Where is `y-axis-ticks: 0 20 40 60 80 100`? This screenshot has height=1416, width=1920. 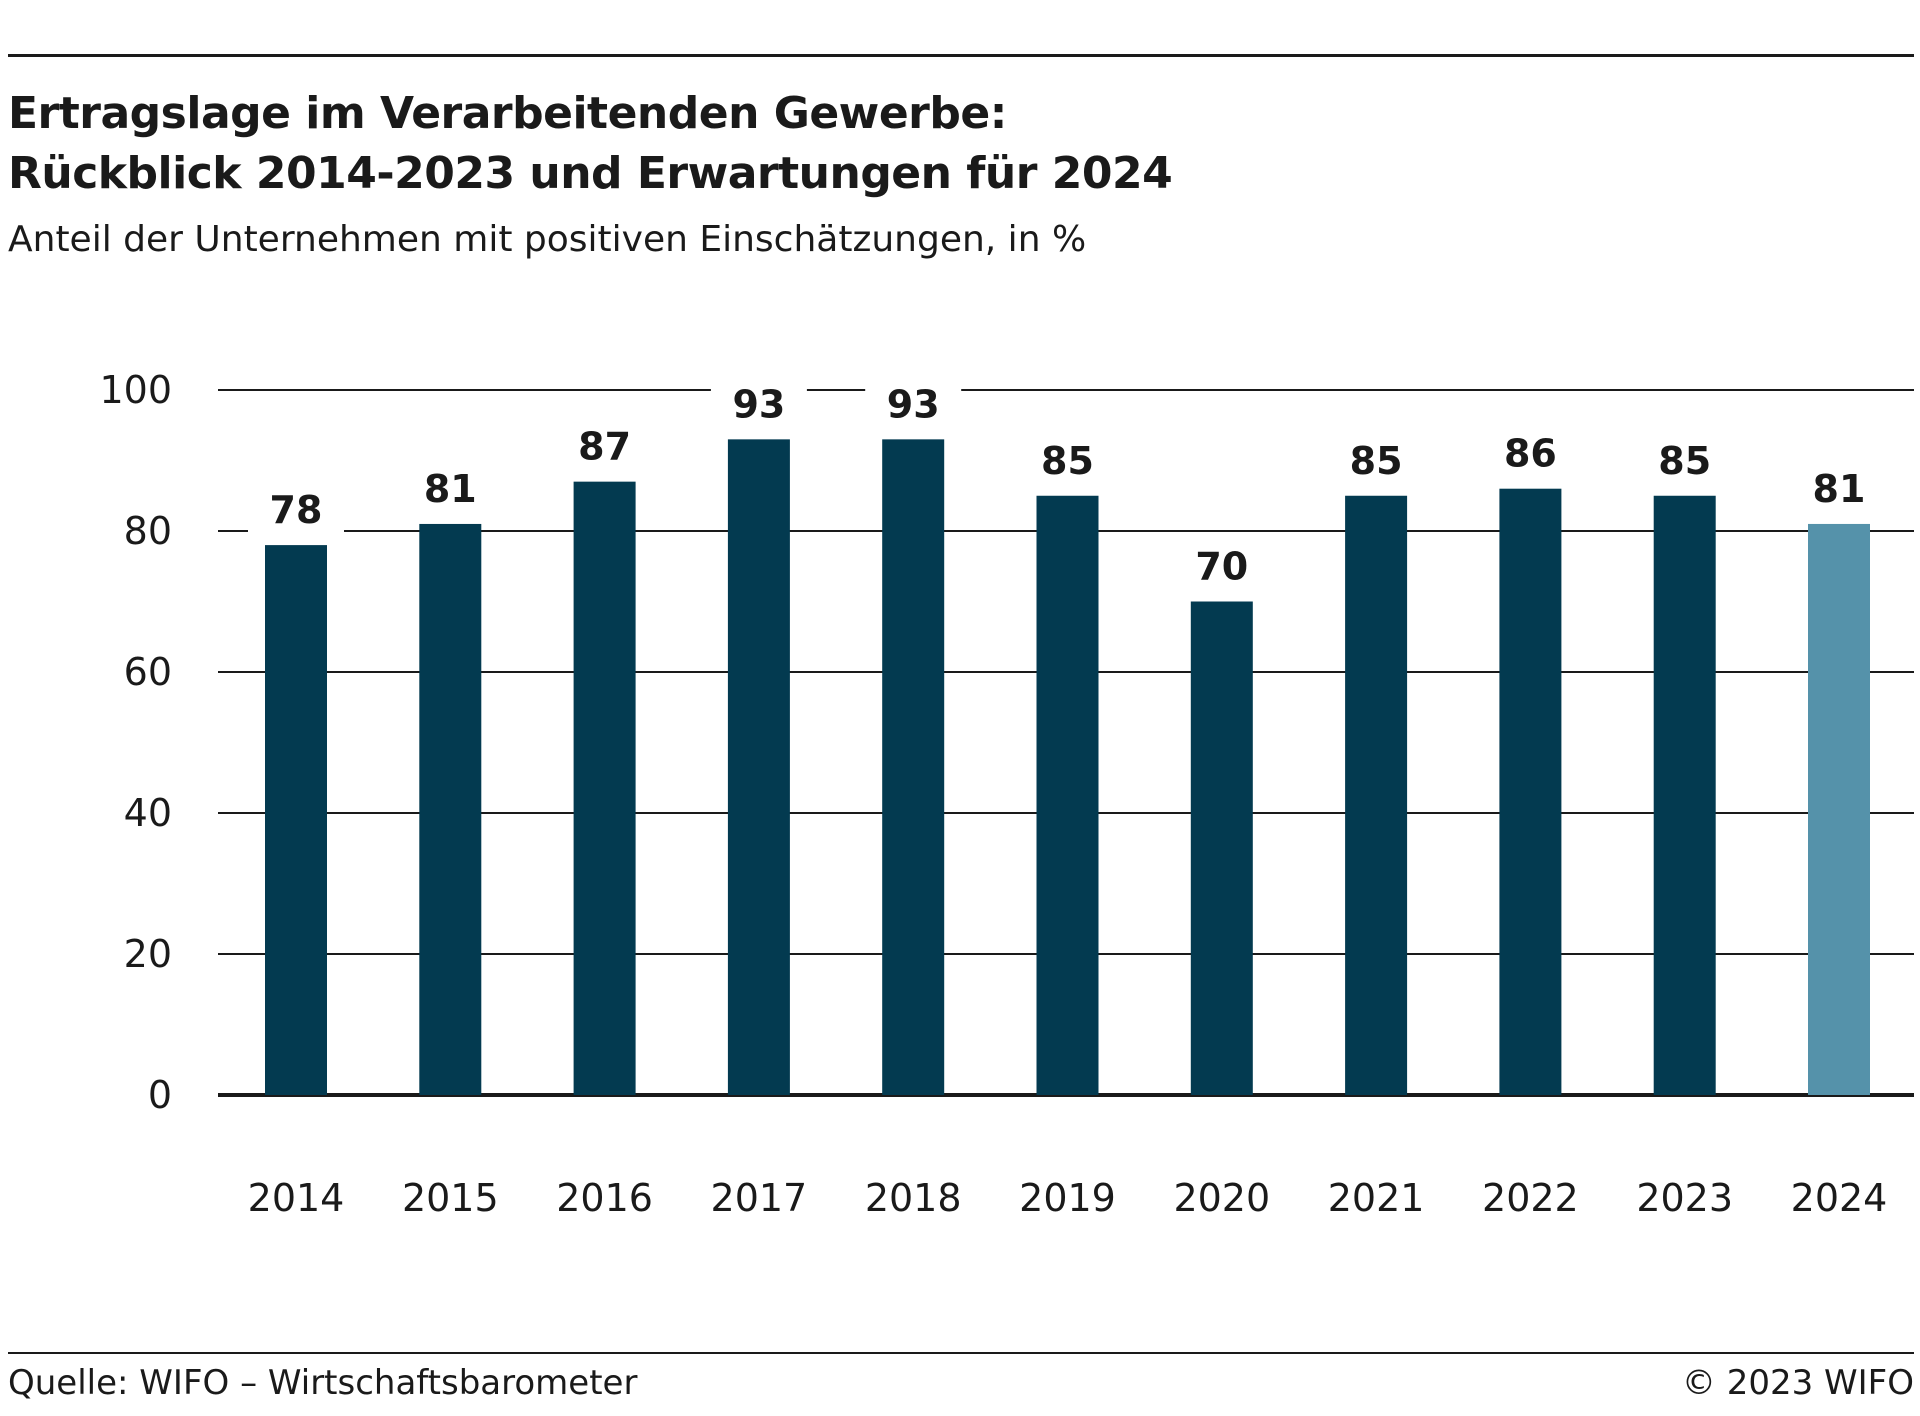
y-axis-ticks: 0 20 40 60 80 100 is located at coordinates (135, 742).